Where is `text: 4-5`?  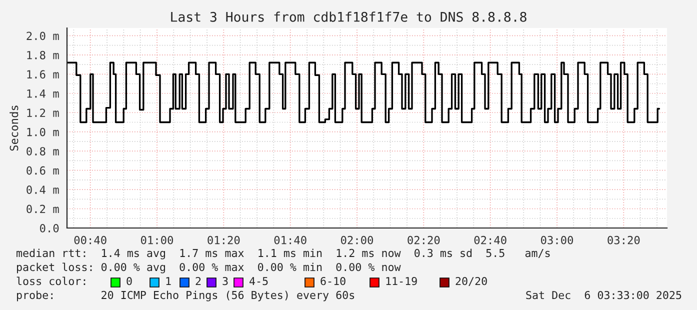
text: 4-5 is located at coordinates (259, 281).